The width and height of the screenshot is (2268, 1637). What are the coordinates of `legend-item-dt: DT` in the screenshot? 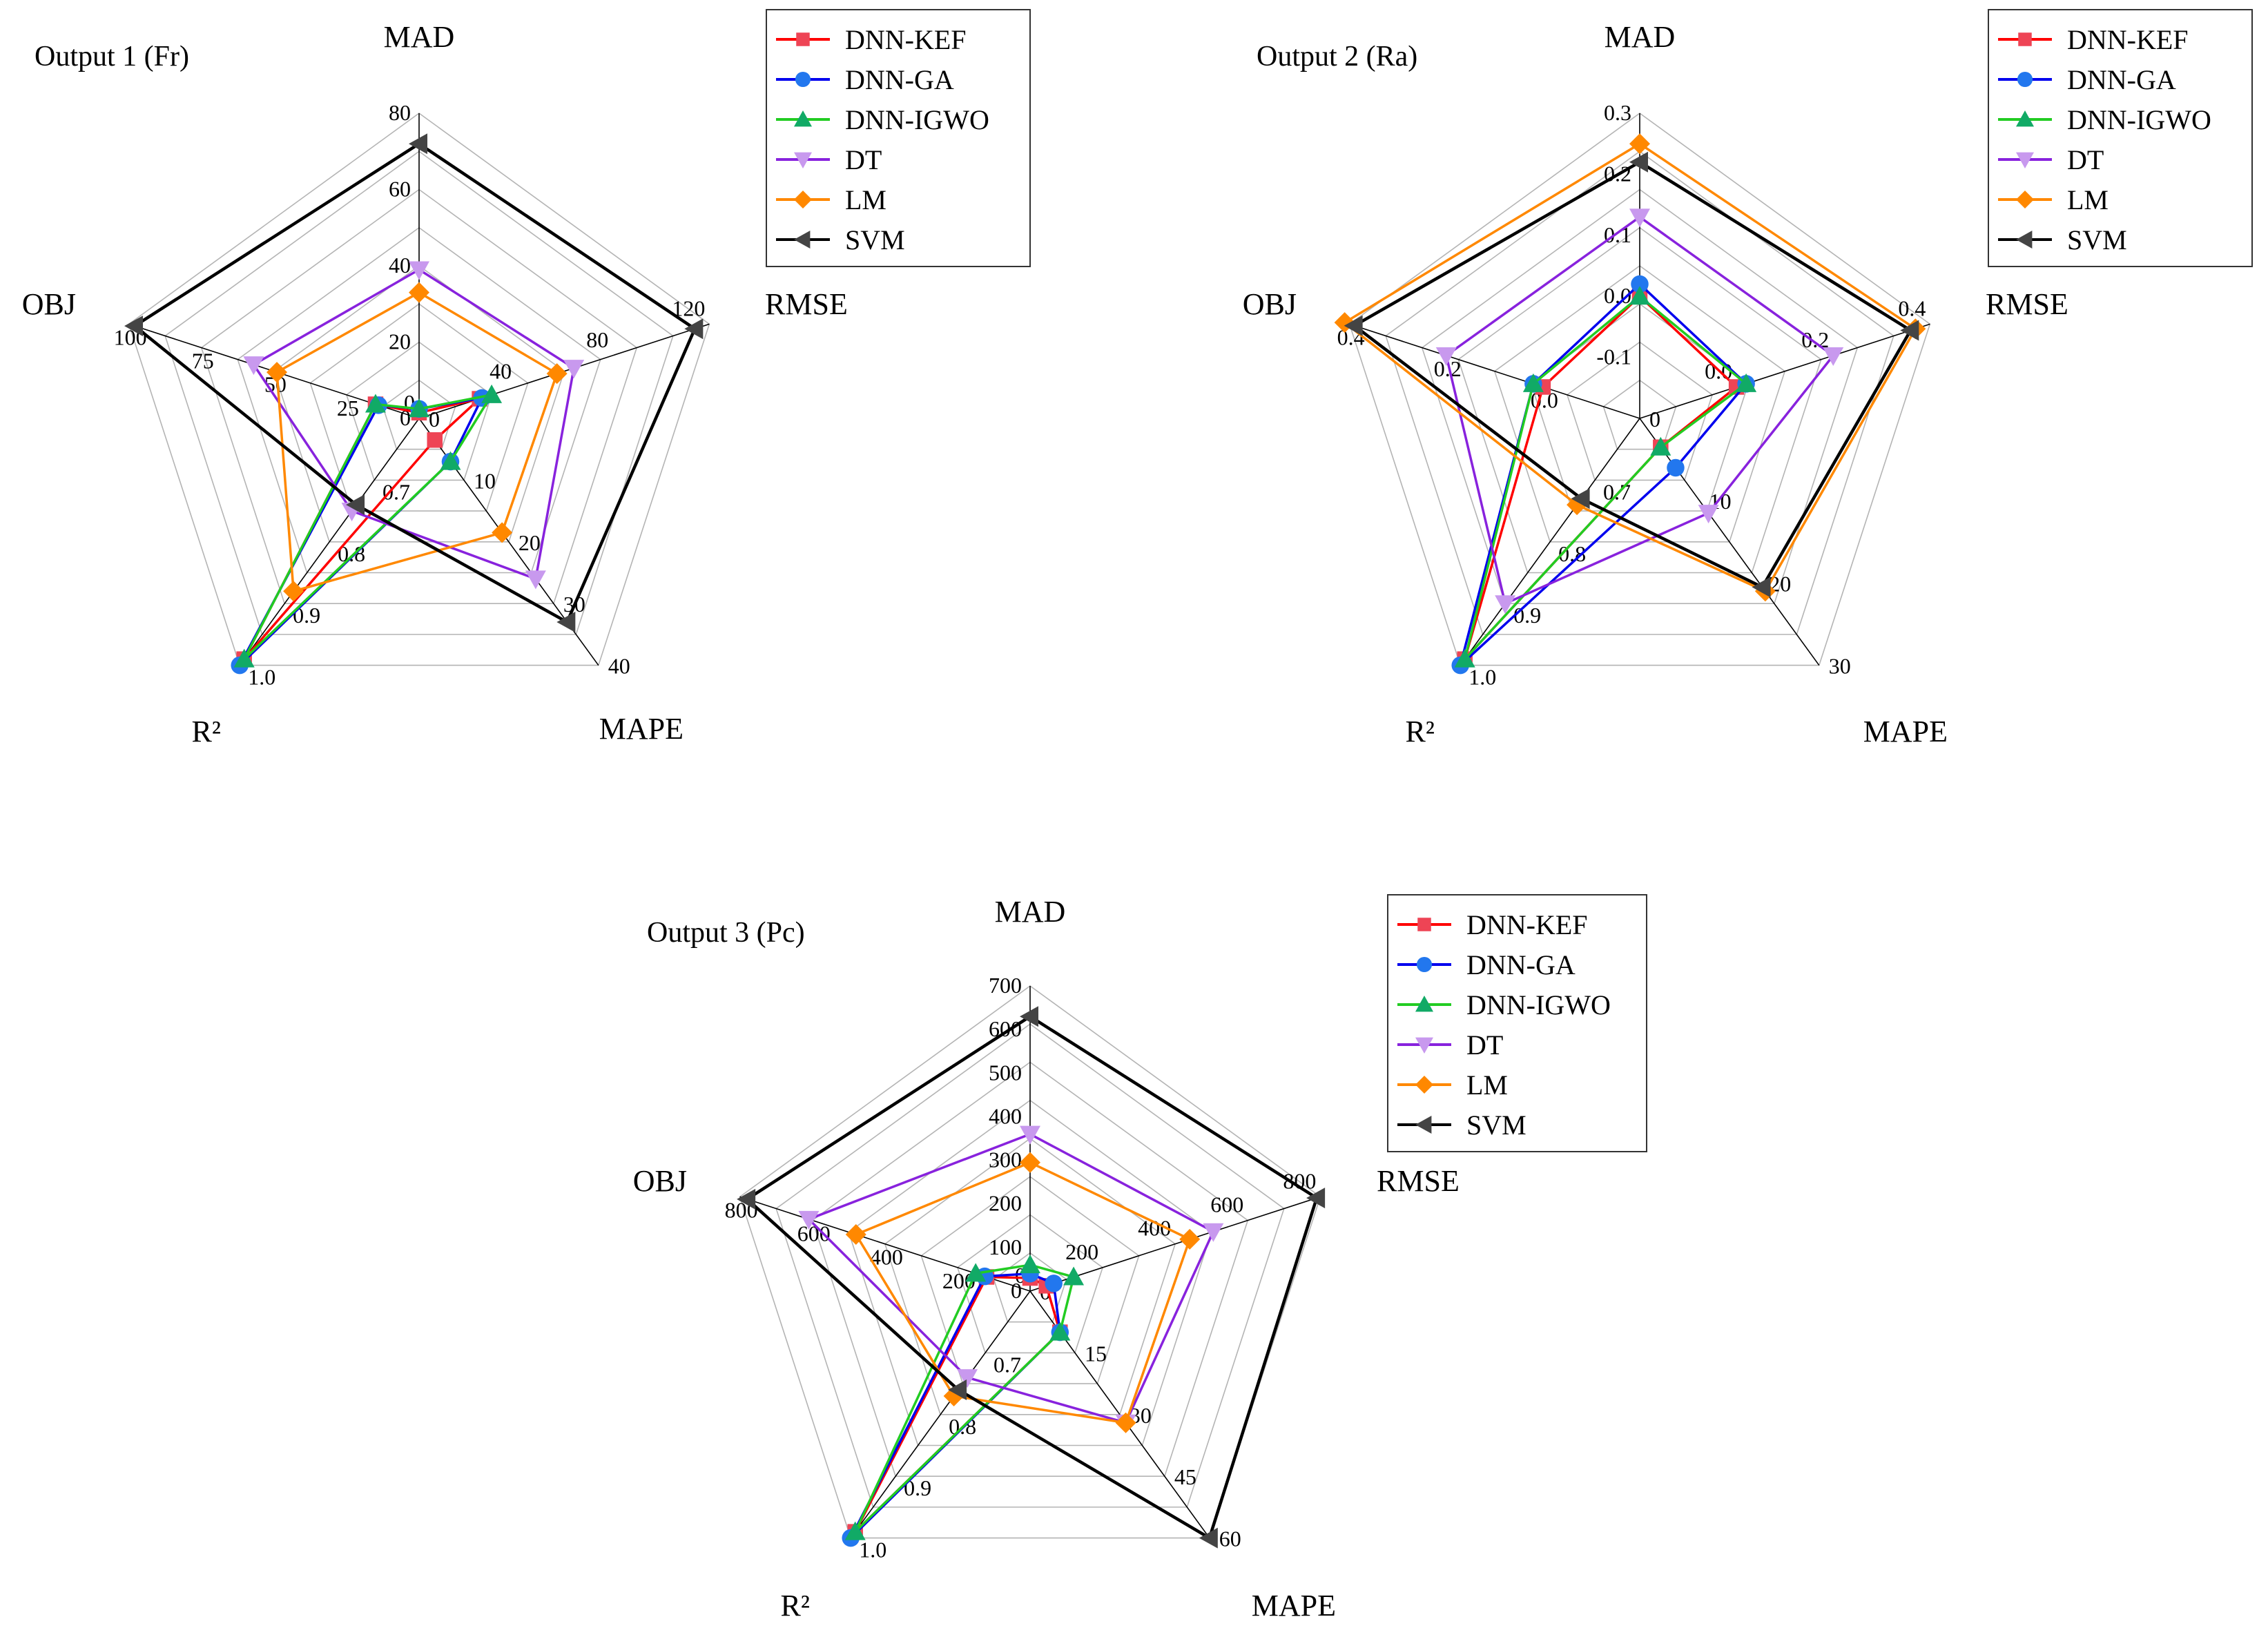 It's located at (829, 159).